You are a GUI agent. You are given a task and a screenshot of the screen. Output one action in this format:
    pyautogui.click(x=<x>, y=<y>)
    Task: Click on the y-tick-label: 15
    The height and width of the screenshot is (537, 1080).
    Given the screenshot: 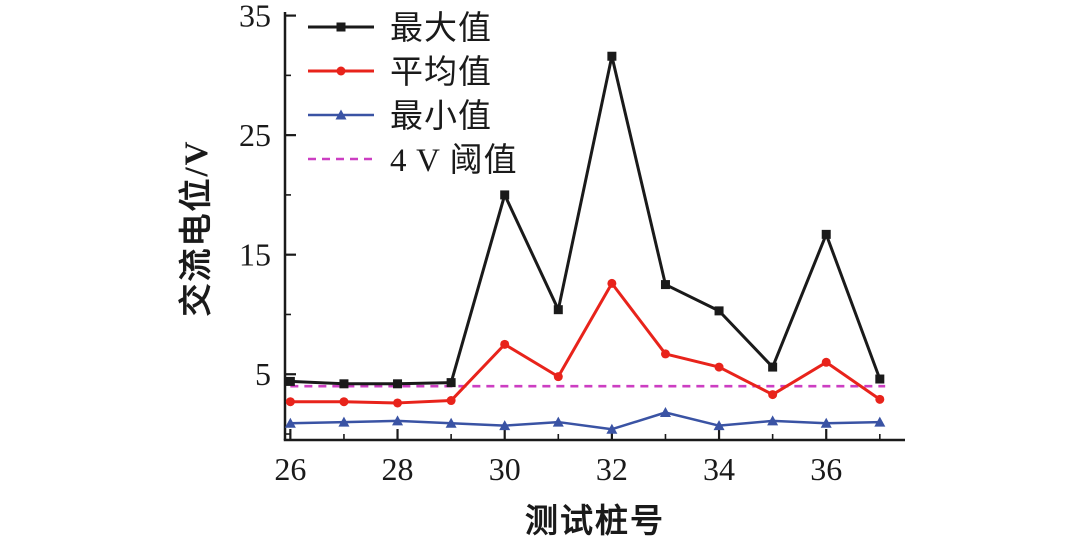 What is the action you would take?
    pyautogui.click(x=255, y=255)
    